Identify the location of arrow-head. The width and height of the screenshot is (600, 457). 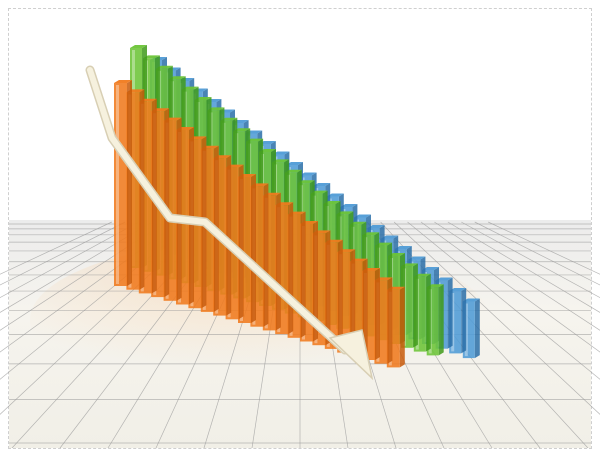
(351, 355).